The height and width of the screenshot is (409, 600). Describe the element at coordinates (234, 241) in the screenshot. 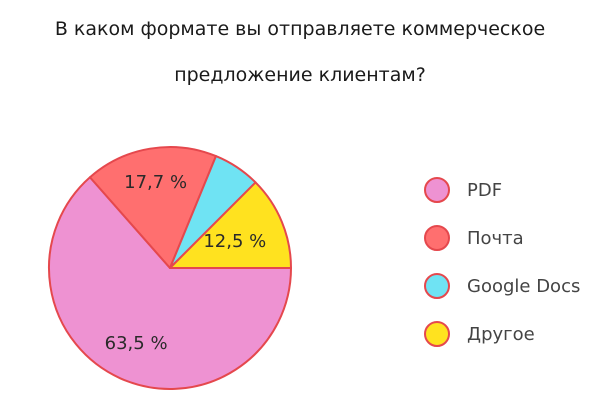

I see `pie-data-label-other: 12,5 %` at that location.